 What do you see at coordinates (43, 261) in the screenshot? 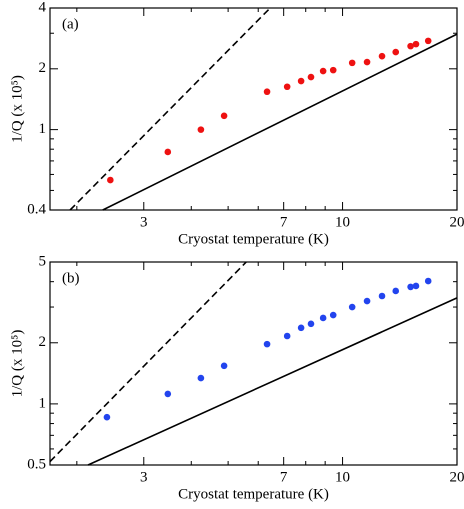
I see `y-tick-label: 5` at bounding box center [43, 261].